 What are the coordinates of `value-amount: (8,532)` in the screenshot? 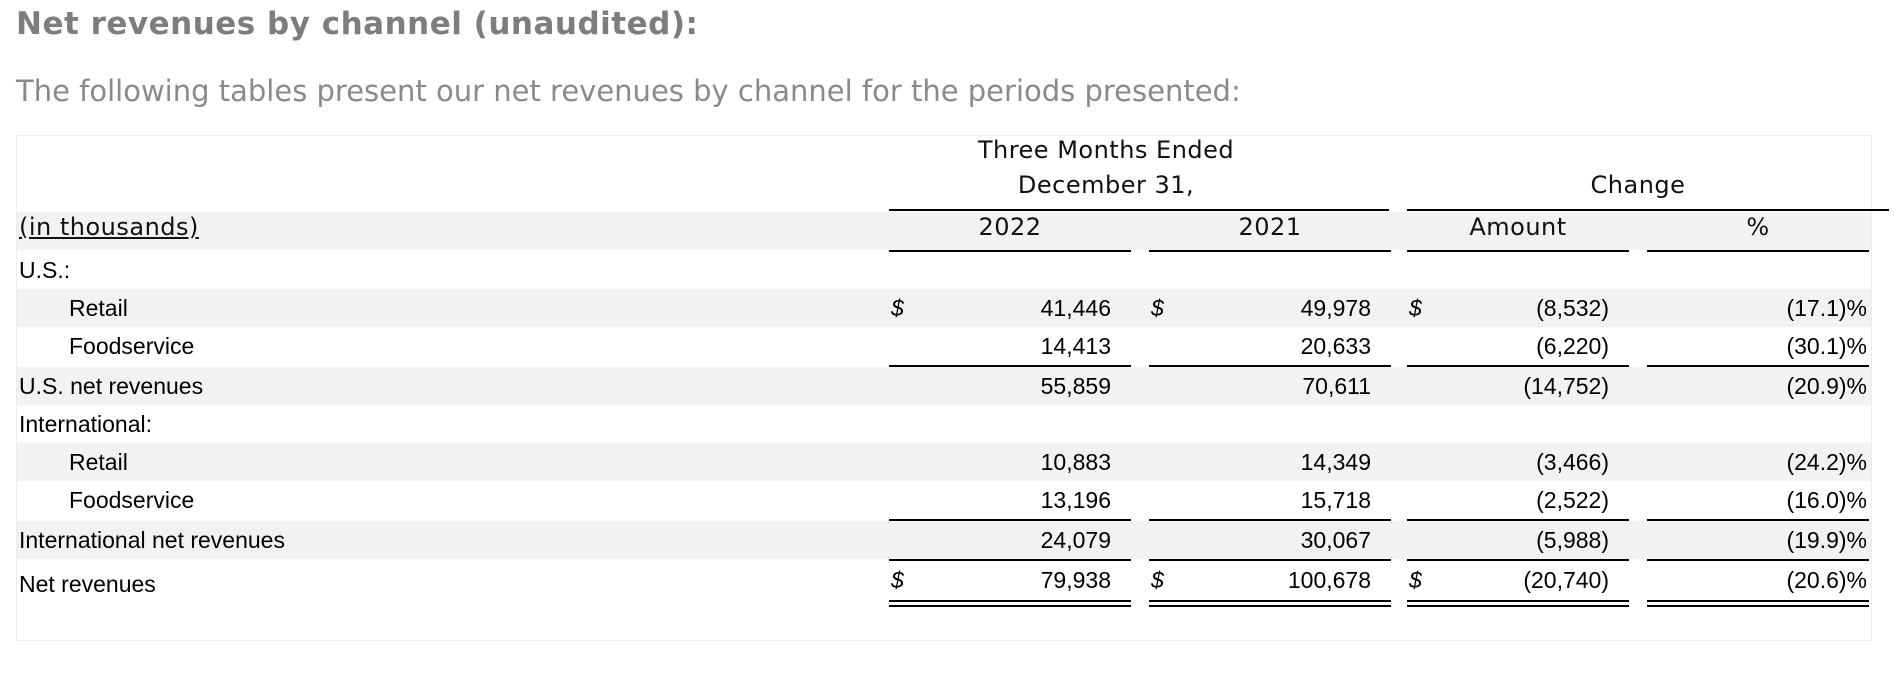 It's located at (1572, 308).